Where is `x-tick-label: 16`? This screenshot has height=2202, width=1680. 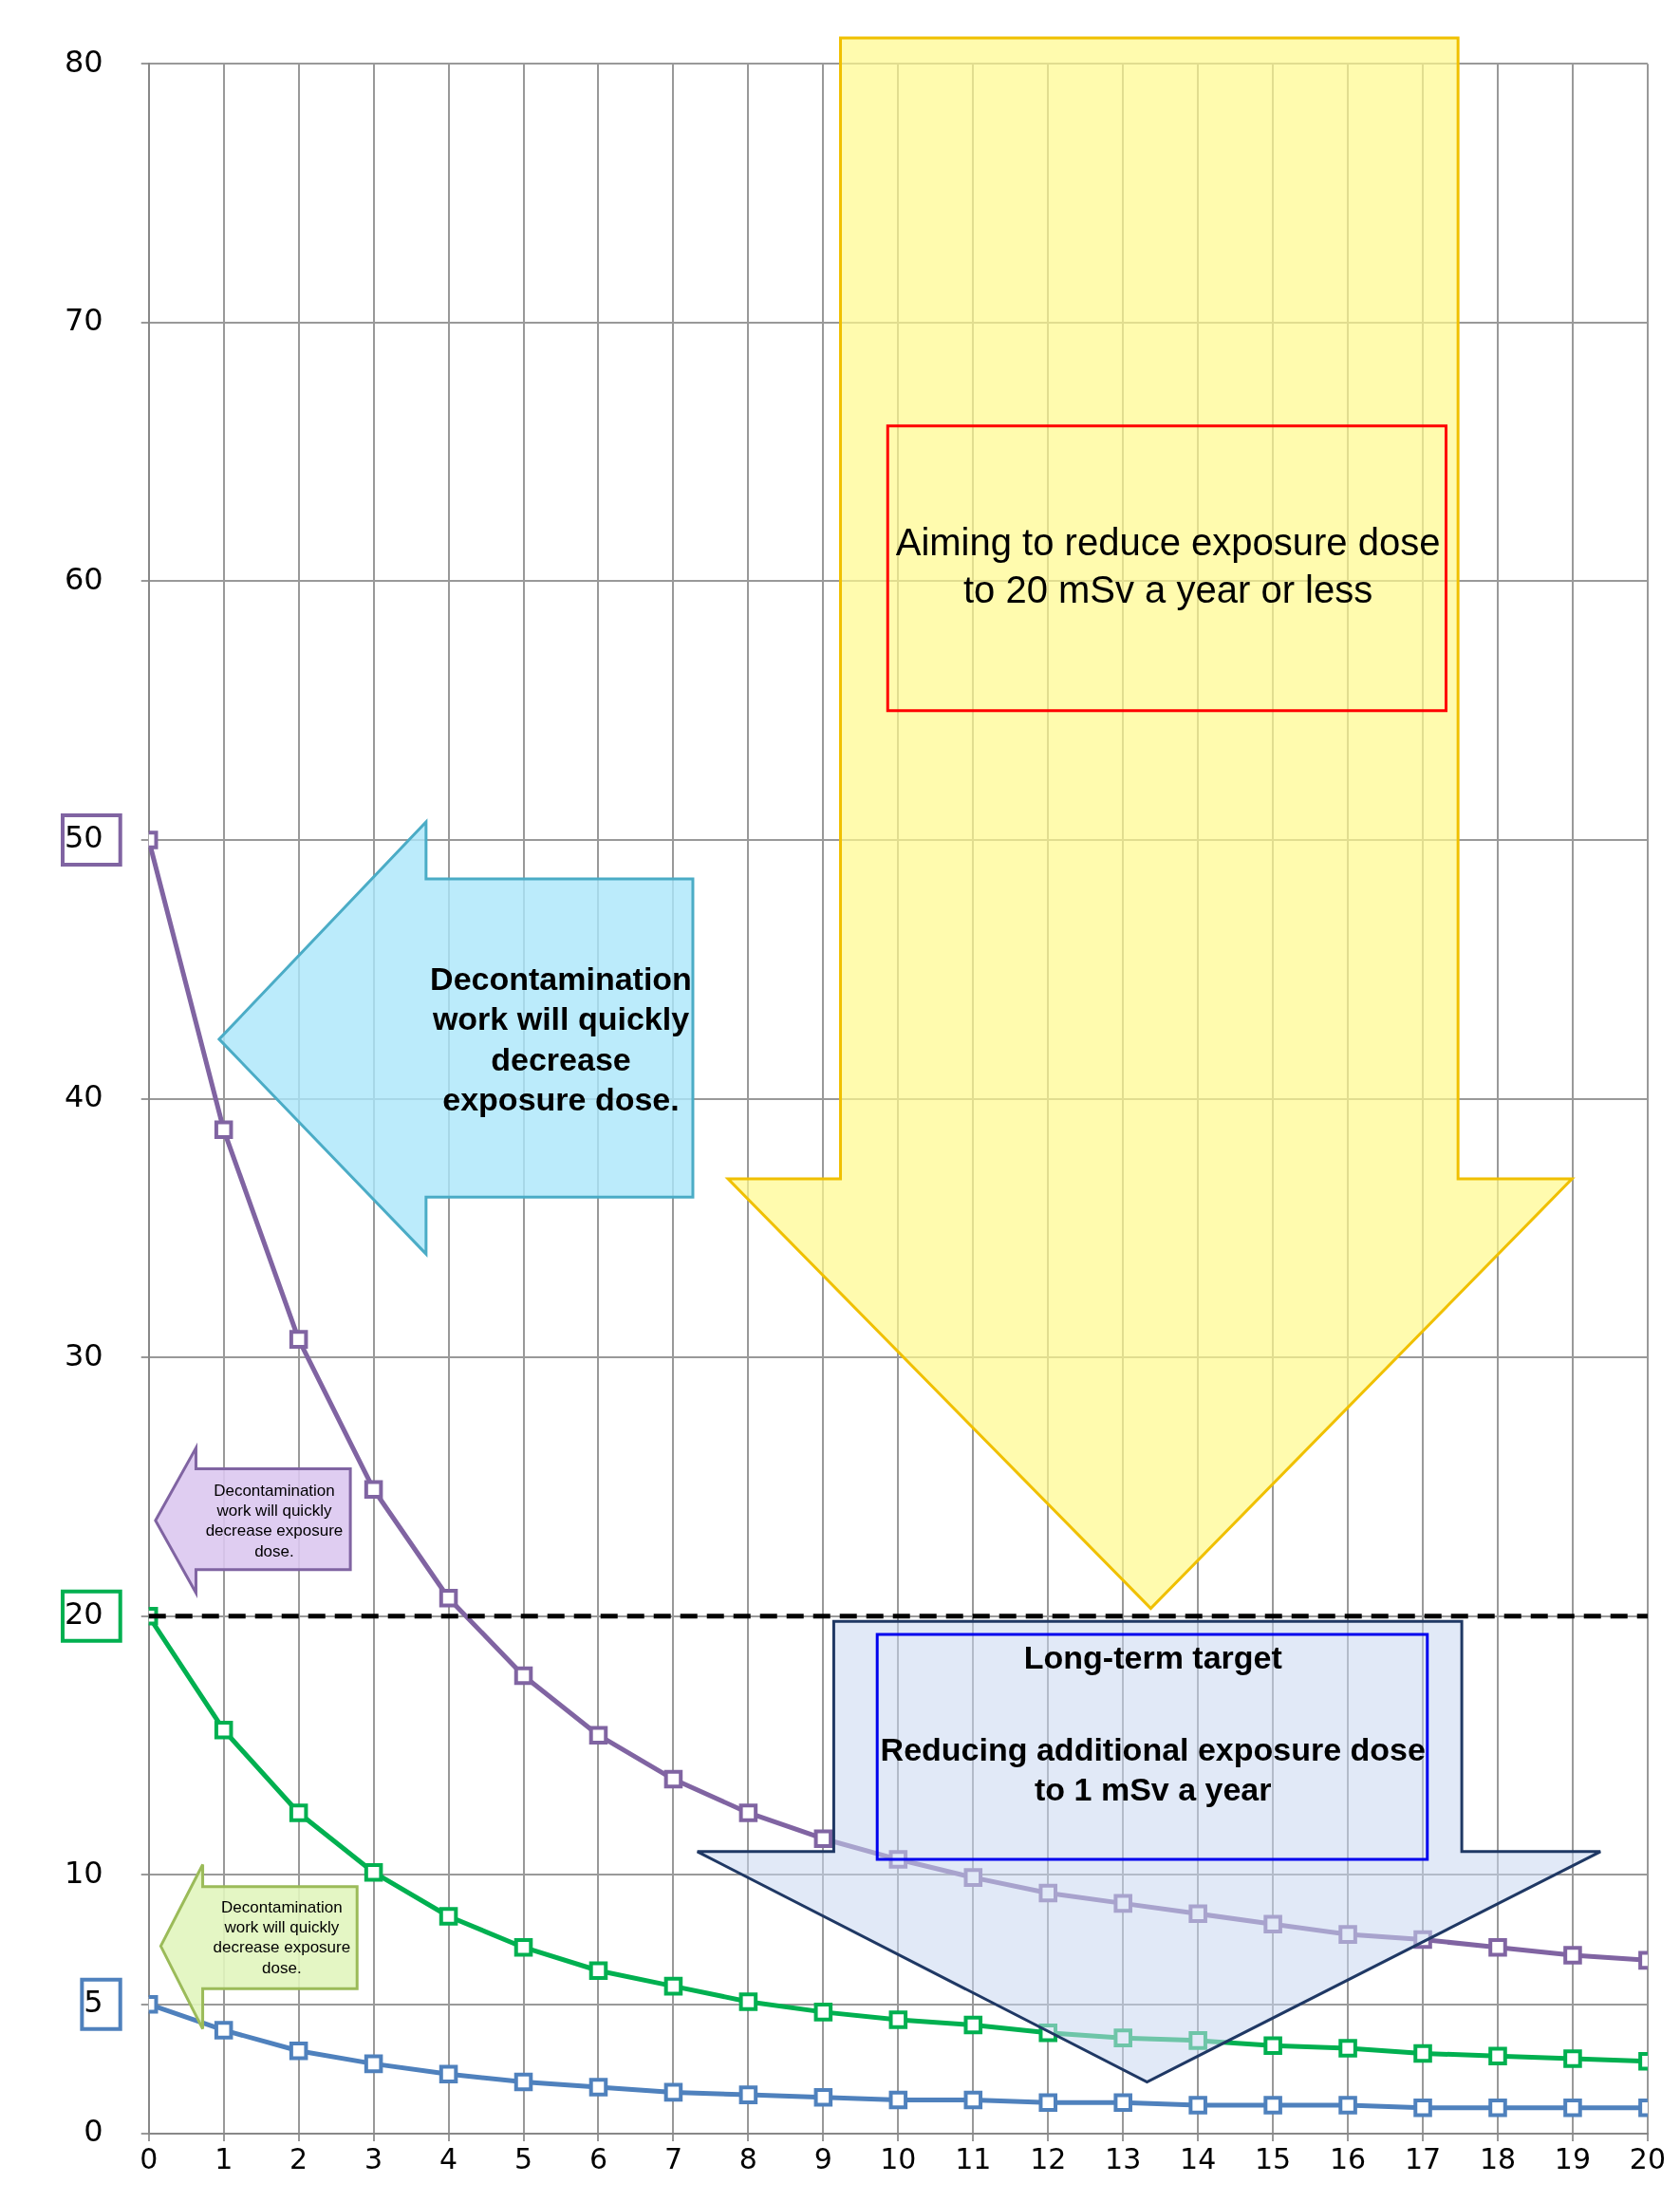
x-tick-label: 16 is located at coordinates (1348, 2158).